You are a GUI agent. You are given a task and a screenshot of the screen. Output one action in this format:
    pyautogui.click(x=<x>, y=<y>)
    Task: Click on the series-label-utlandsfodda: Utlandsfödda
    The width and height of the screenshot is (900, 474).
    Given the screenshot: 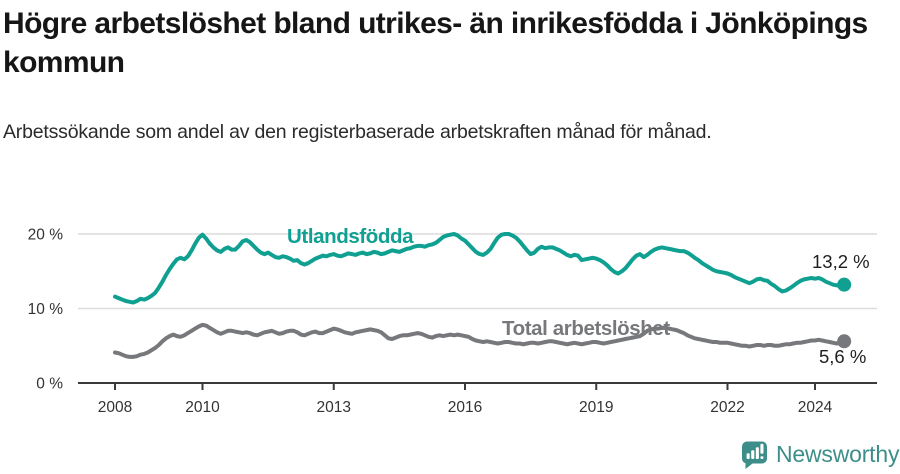 What is the action you would take?
    pyautogui.click(x=350, y=236)
    